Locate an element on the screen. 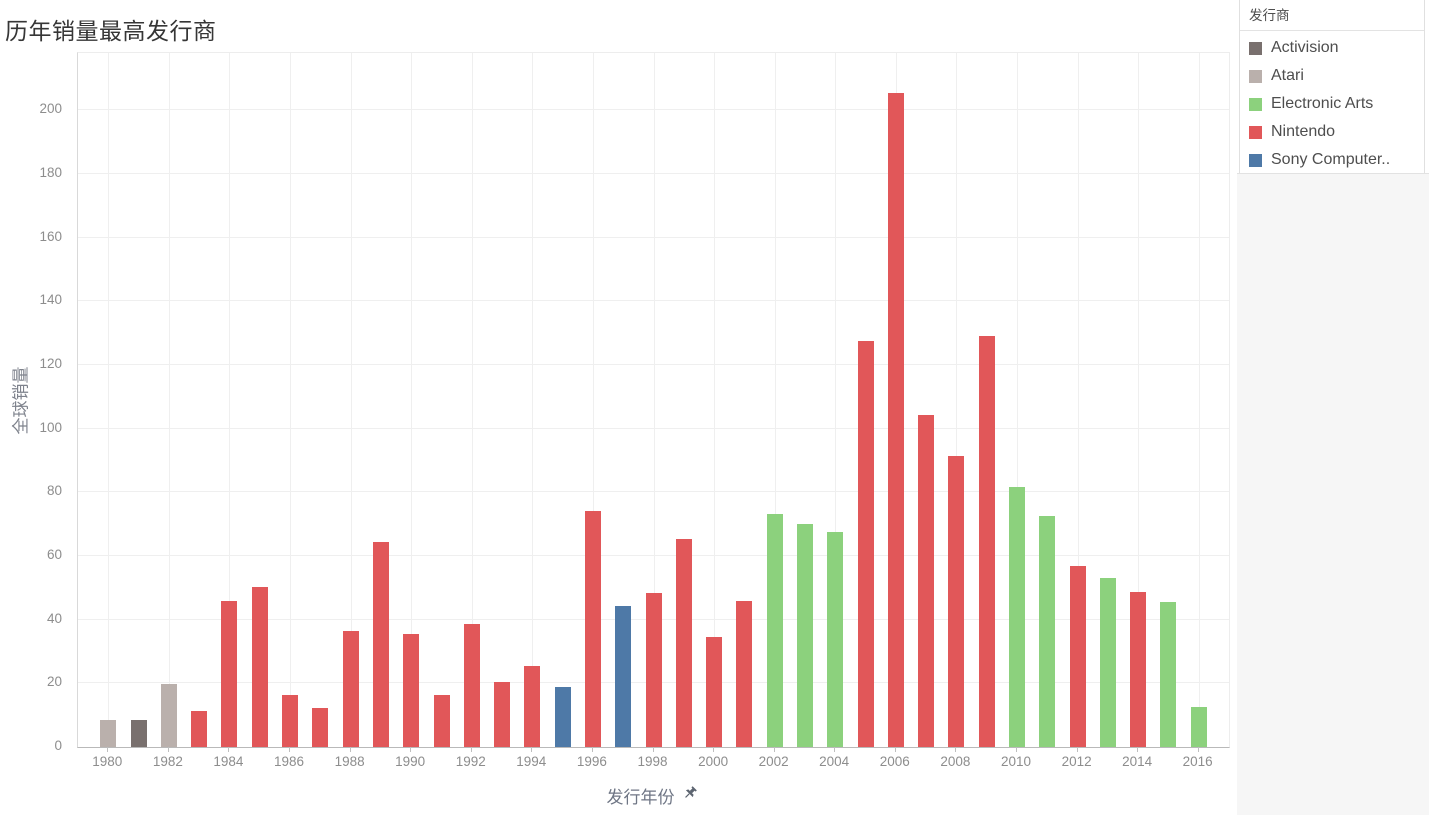  legend-item-label: Atari is located at coordinates (1287, 75).